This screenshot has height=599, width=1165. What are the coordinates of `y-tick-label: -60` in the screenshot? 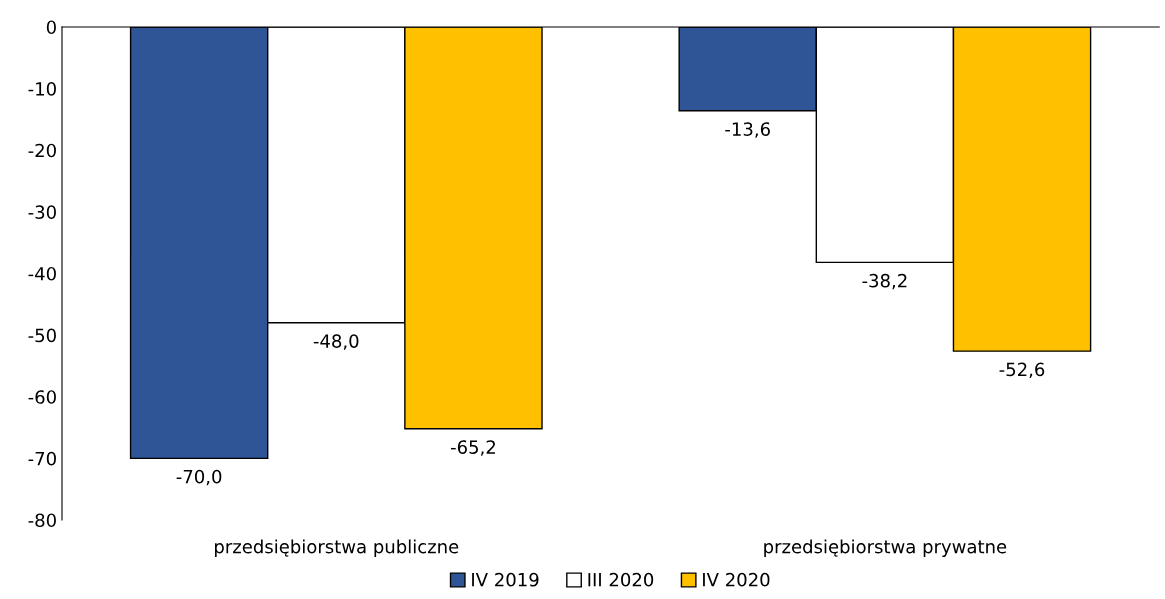 It's located at (42, 397).